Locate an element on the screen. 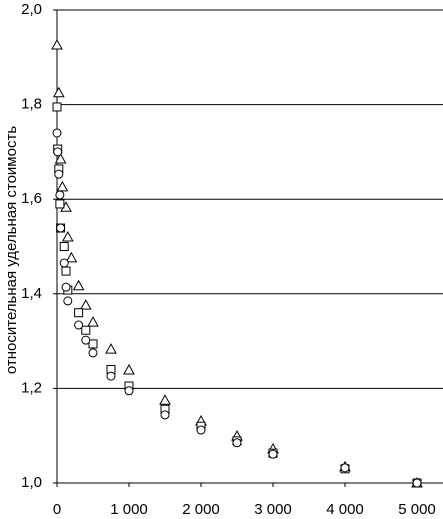 This screenshot has width=443, height=519. x-tick-label: 3 000 is located at coordinates (273, 509).